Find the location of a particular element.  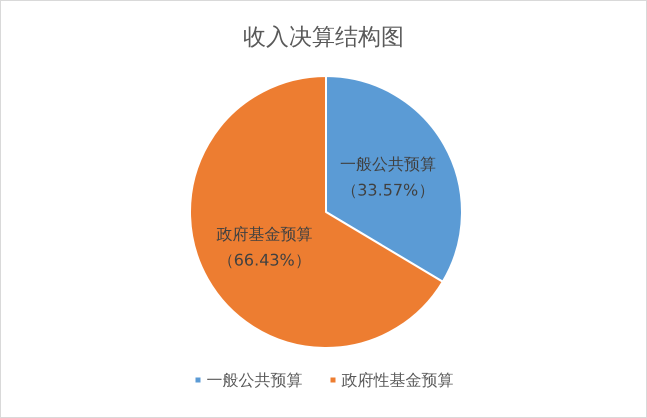

data-label: 一般公共预算（33.57%） is located at coordinates (388, 177).